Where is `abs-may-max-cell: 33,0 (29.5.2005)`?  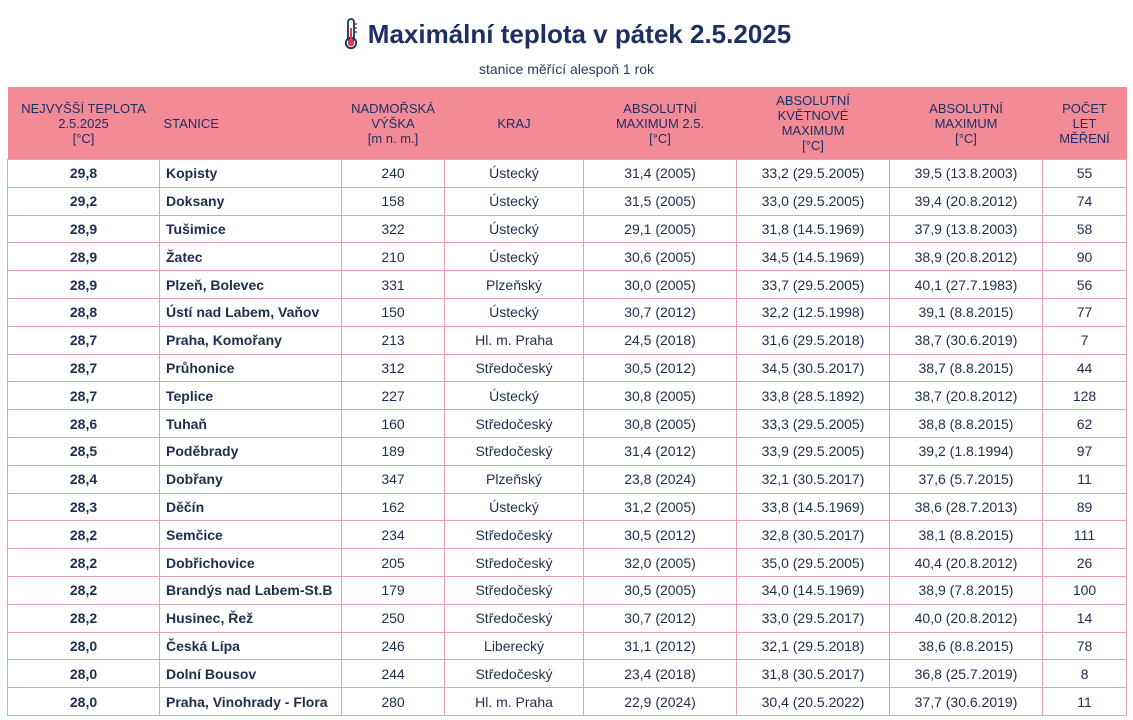 abs-may-max-cell: 33,0 (29.5.2005) is located at coordinates (813, 201).